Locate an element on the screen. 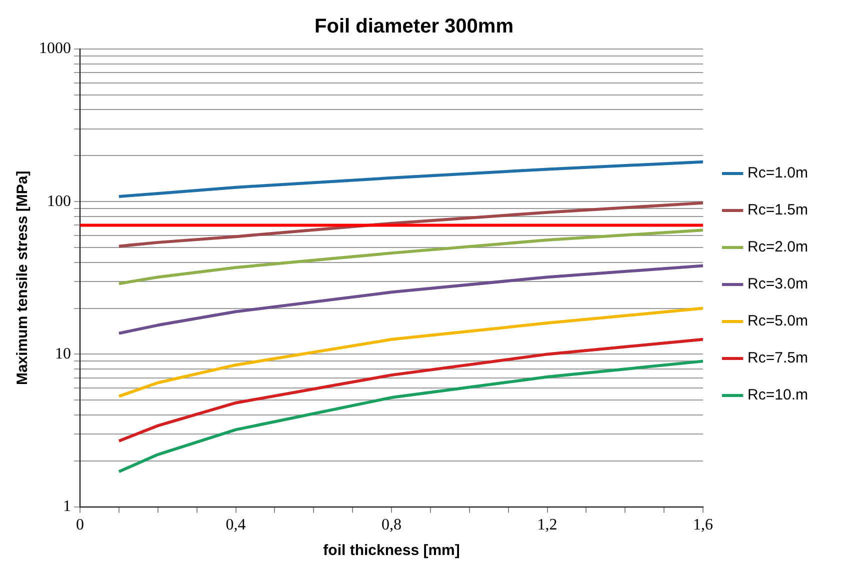  x-tick-label: 1,2 is located at coordinates (547, 525).